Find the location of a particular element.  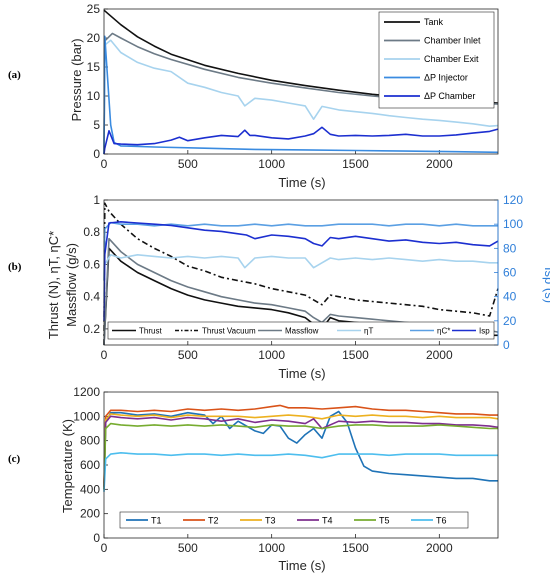

y-tick-label: 400 is located at coordinates (90, 489).